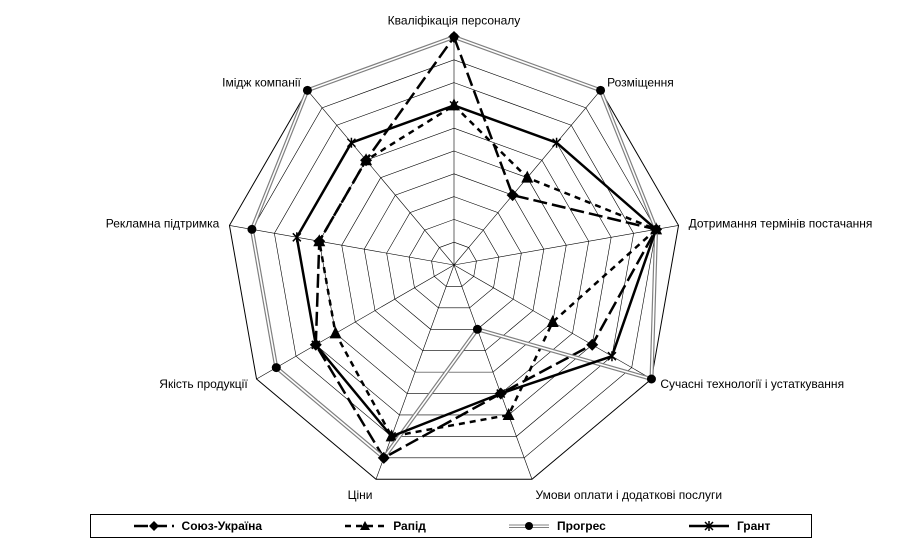 The width and height of the screenshot is (904, 547). I want to click on legend-label-soiuz-ukraina: Союз-Україна, so click(222, 526).